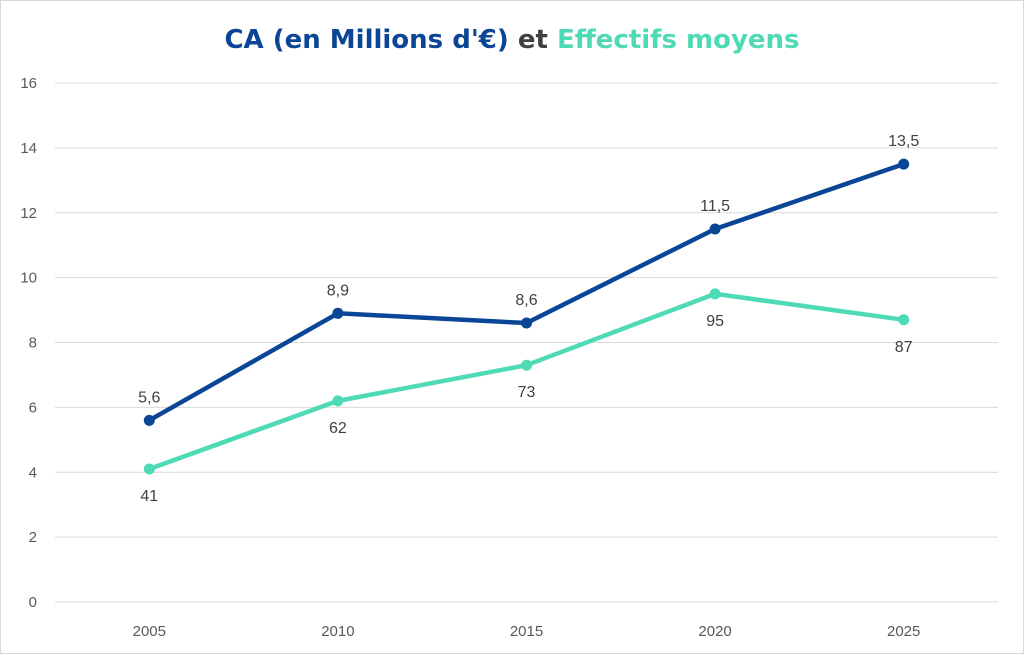 This screenshot has height=654, width=1024. What do you see at coordinates (678, 40) in the screenshot?
I see `title-part-headcount: Effectifs moyens` at bounding box center [678, 40].